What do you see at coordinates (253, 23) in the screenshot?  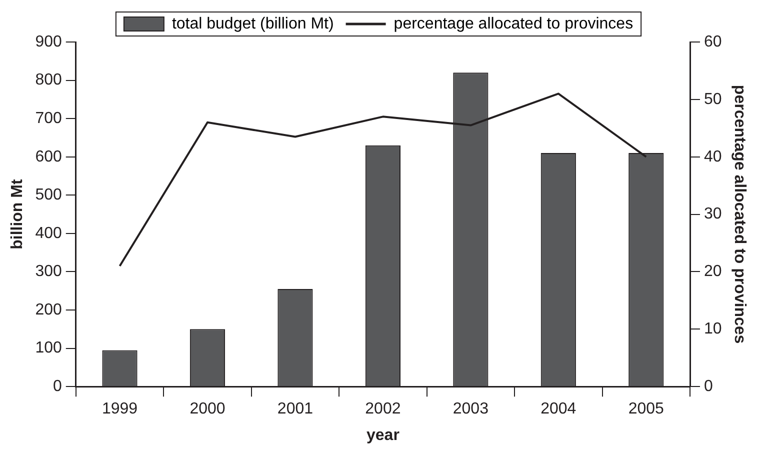 I see `legend-label: total budget (billion Mt)` at bounding box center [253, 23].